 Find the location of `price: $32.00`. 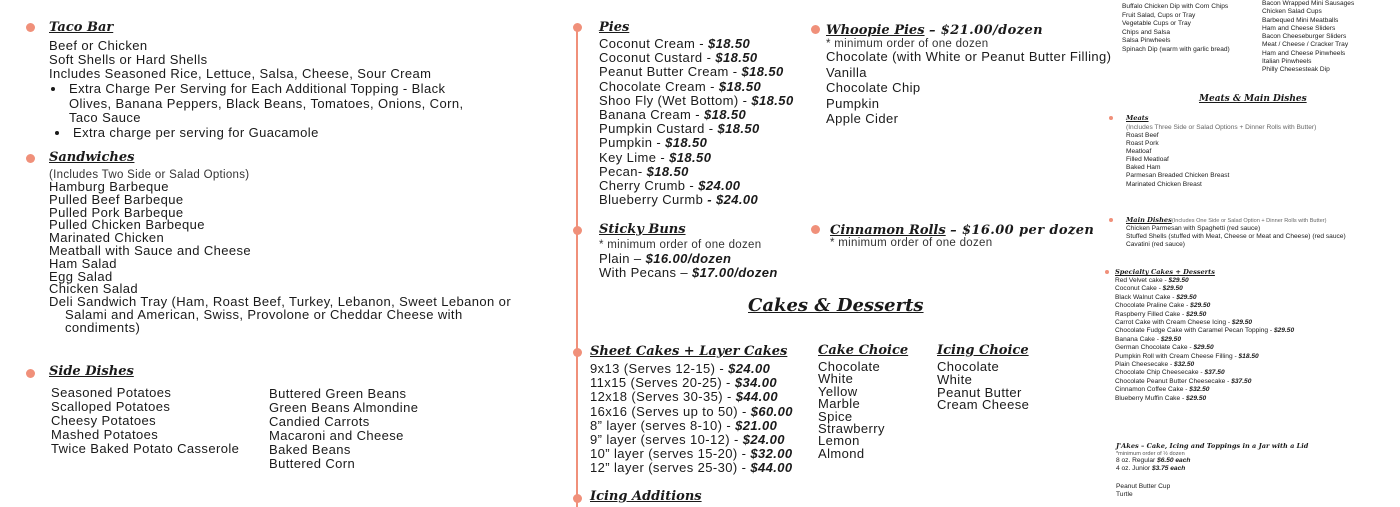

price: $32.00 is located at coordinates (771, 454).